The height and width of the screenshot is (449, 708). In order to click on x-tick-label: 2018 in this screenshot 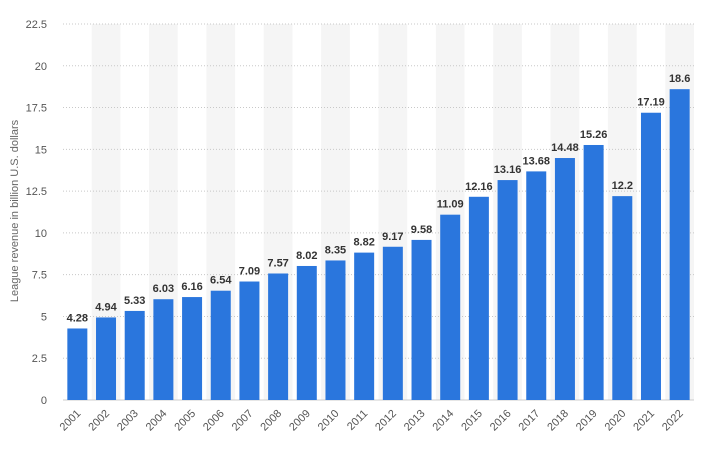, I will do `click(558, 421)`.